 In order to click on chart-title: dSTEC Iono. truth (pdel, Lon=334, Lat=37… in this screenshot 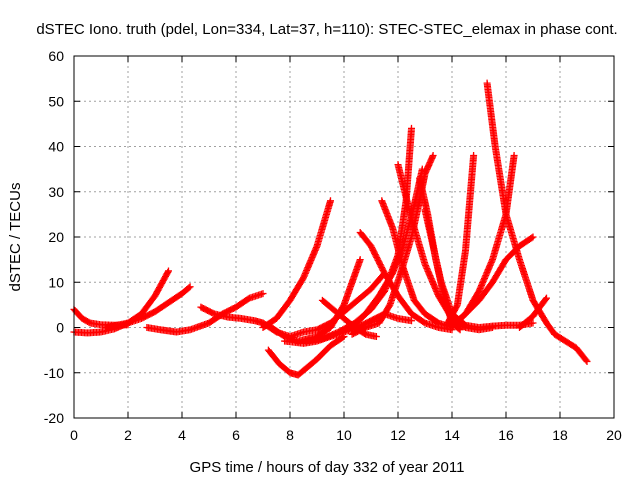, I will do `click(326, 29)`.